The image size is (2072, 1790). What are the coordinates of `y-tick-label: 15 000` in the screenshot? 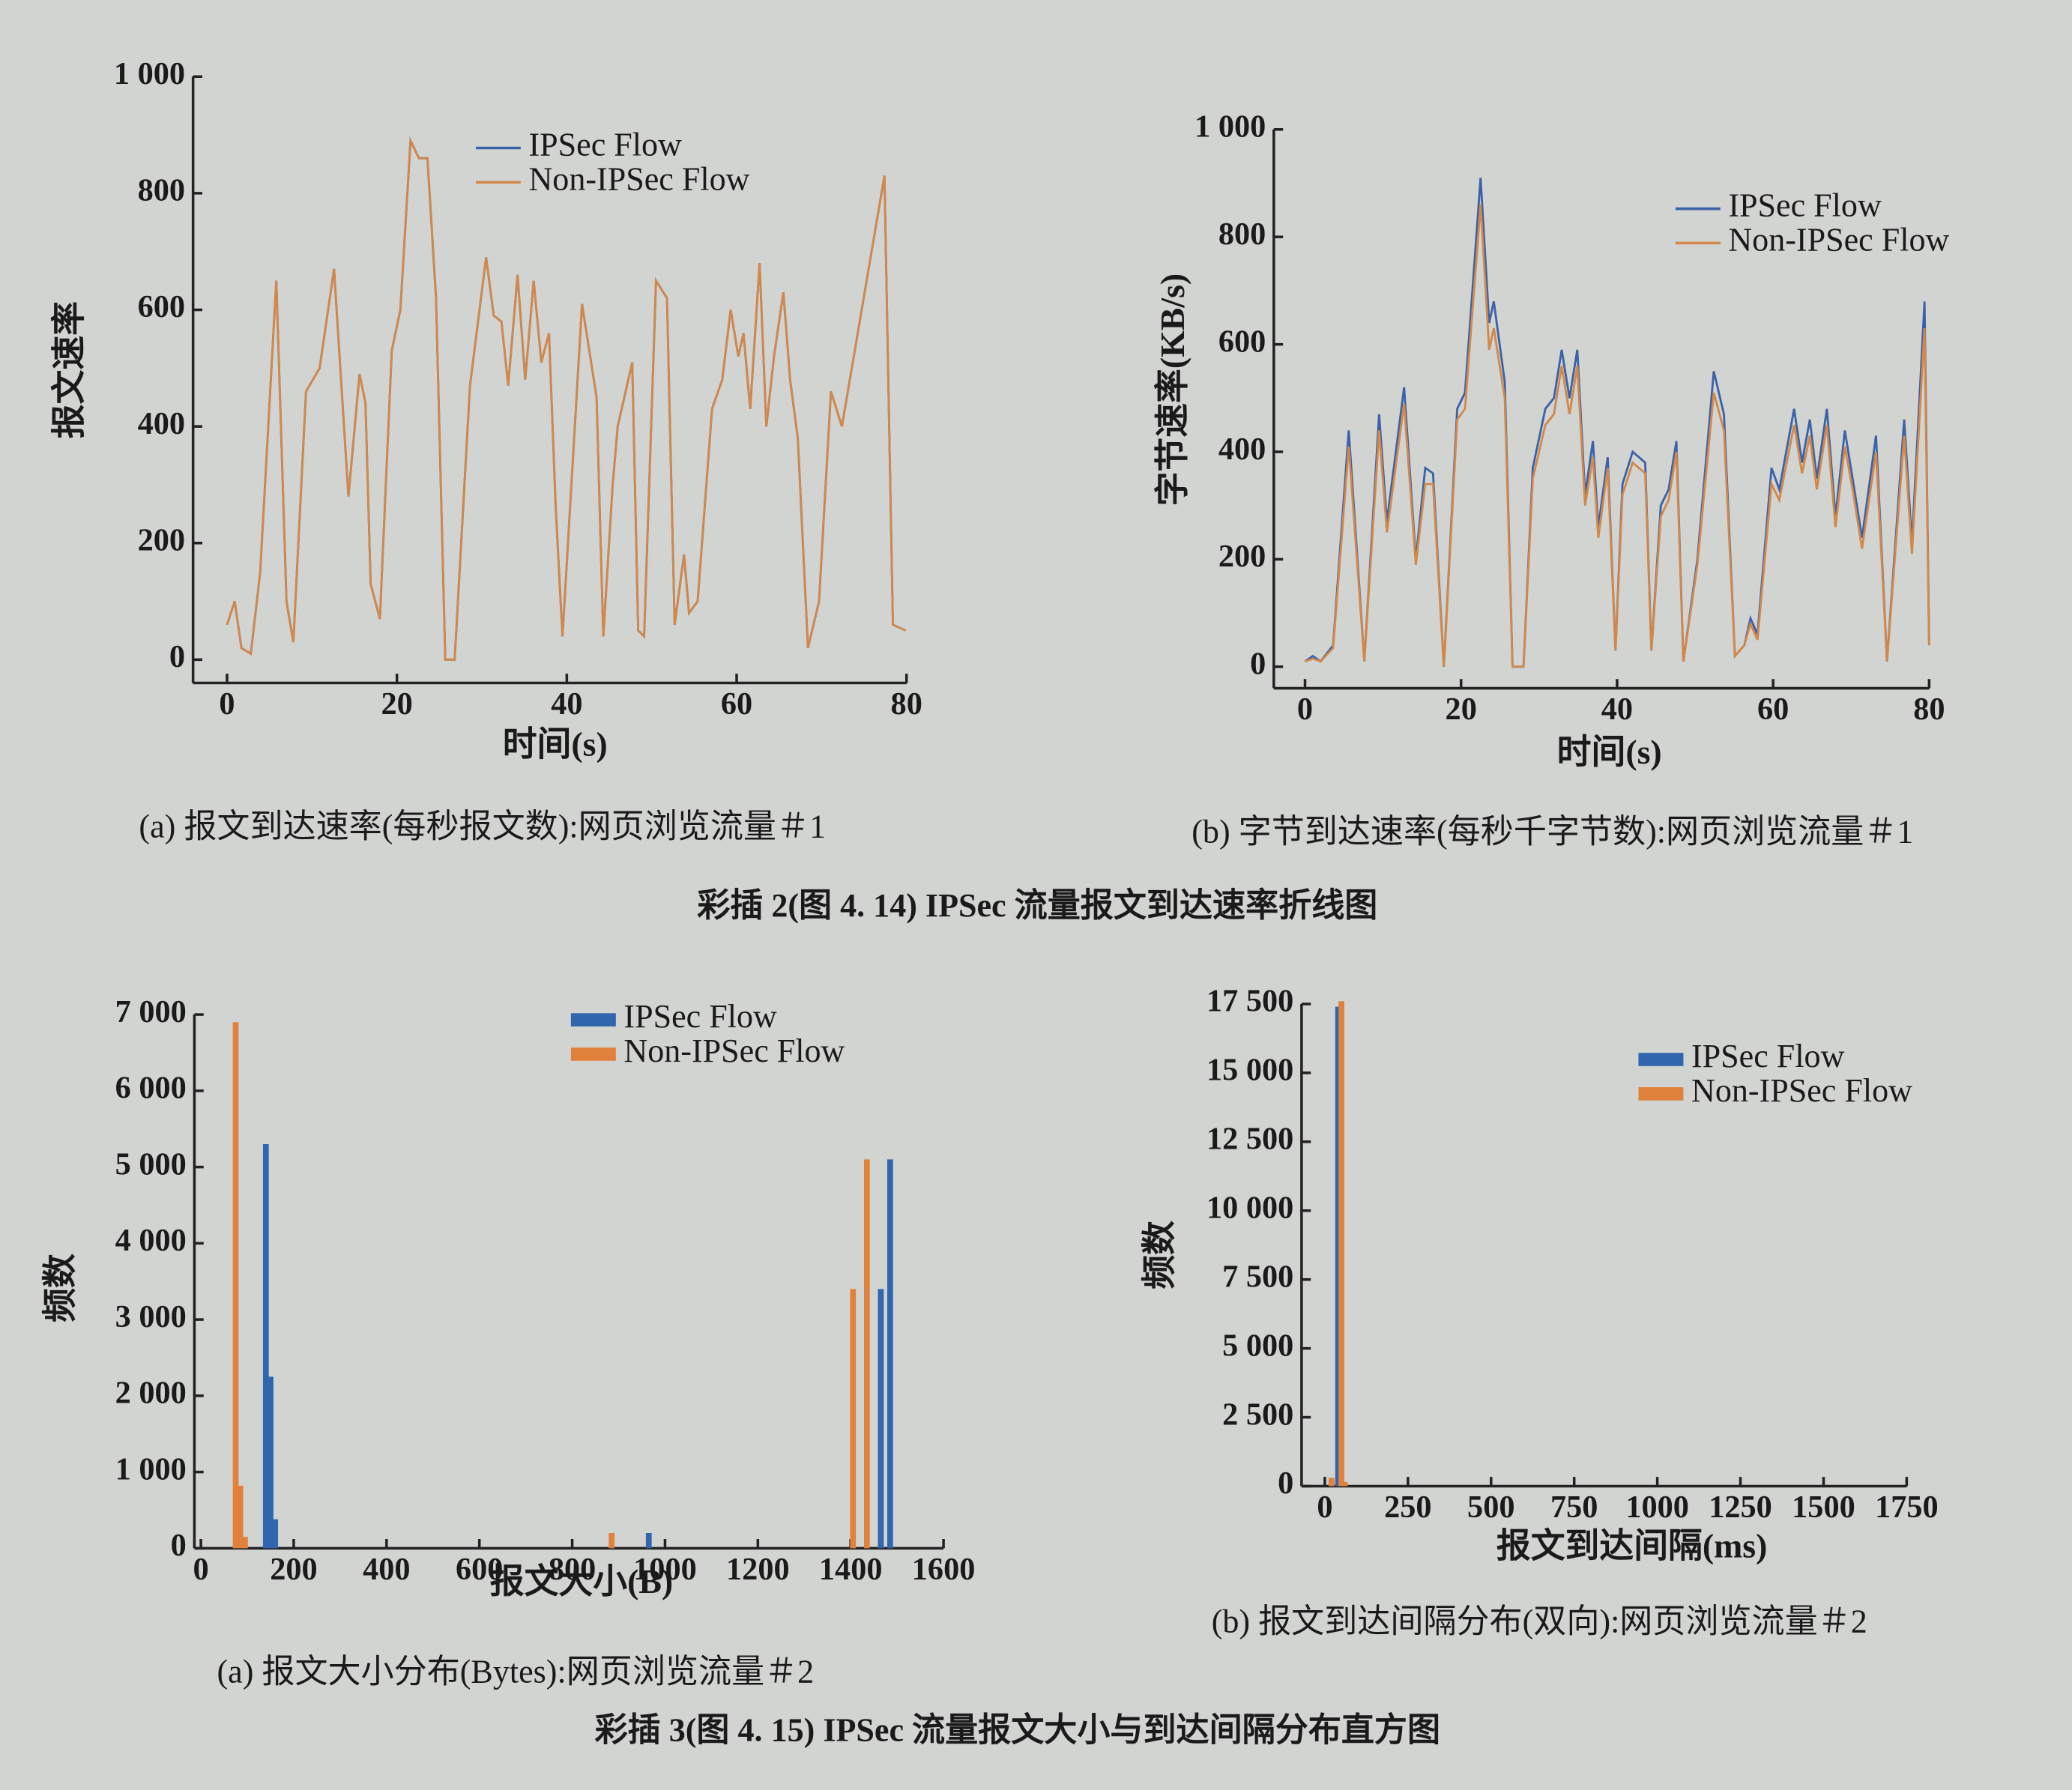 It's located at (1249, 1070).